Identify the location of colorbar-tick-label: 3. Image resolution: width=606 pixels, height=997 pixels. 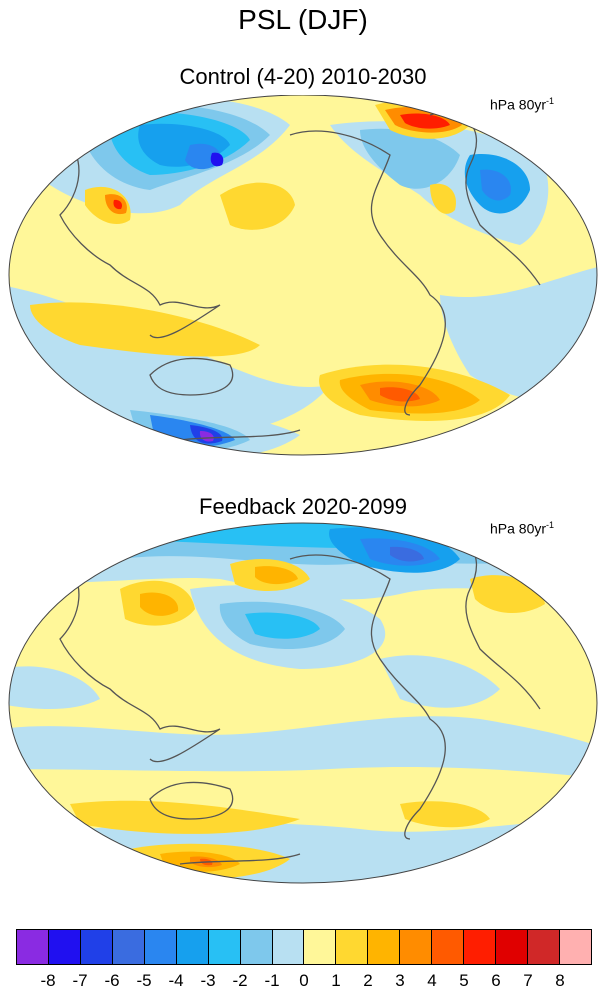
(400, 980).